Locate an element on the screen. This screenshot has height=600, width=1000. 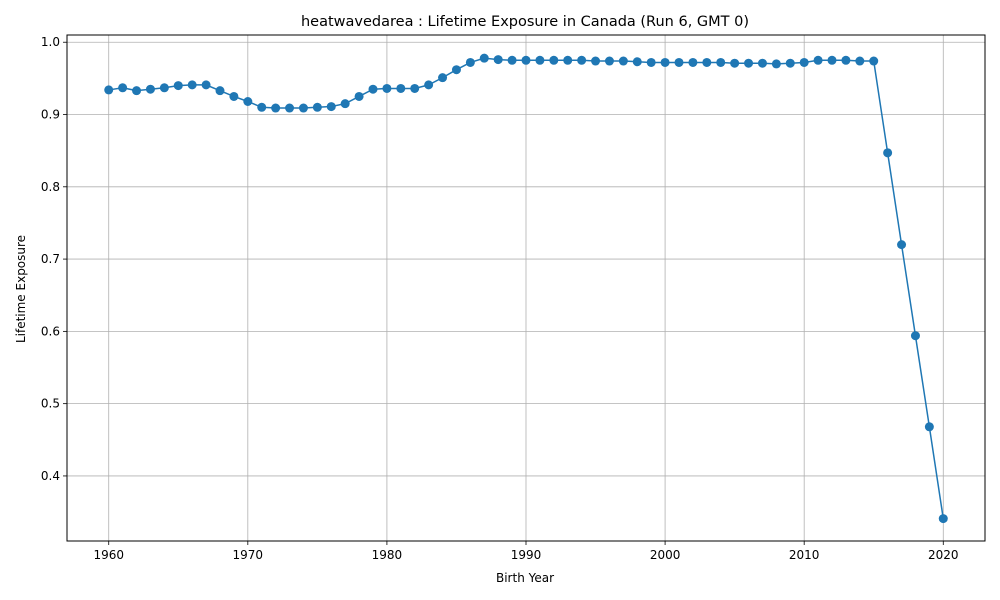
y-tick-label: 0.6 is located at coordinates (50, 331).